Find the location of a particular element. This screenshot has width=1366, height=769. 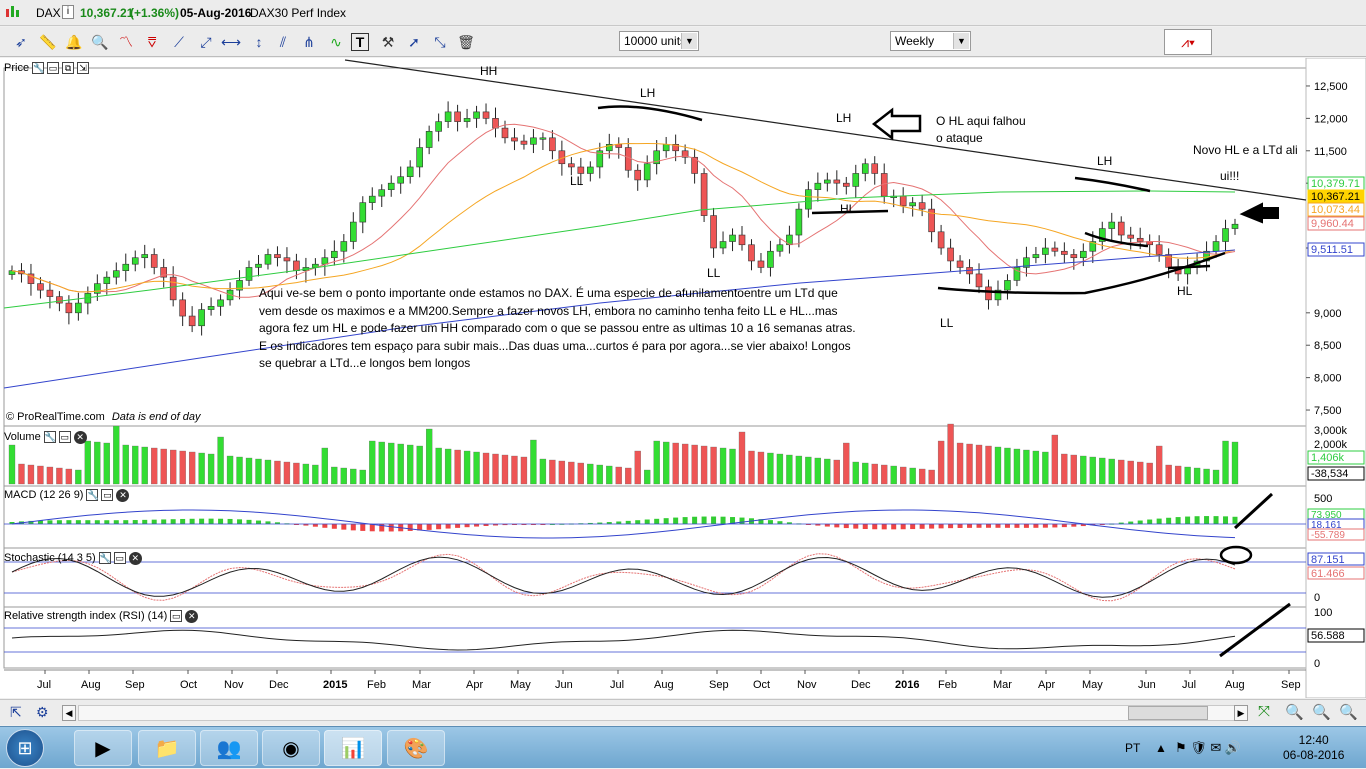

cursor-icon: ➶ is located at coordinates (21, 41).